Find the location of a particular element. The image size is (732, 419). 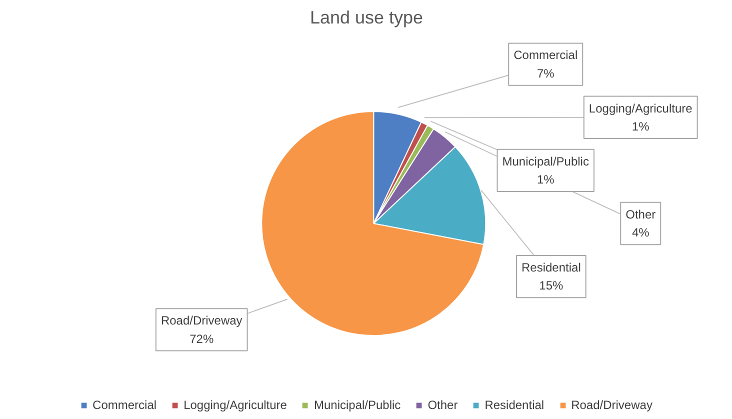

legend-label: Other is located at coordinates (443, 405).